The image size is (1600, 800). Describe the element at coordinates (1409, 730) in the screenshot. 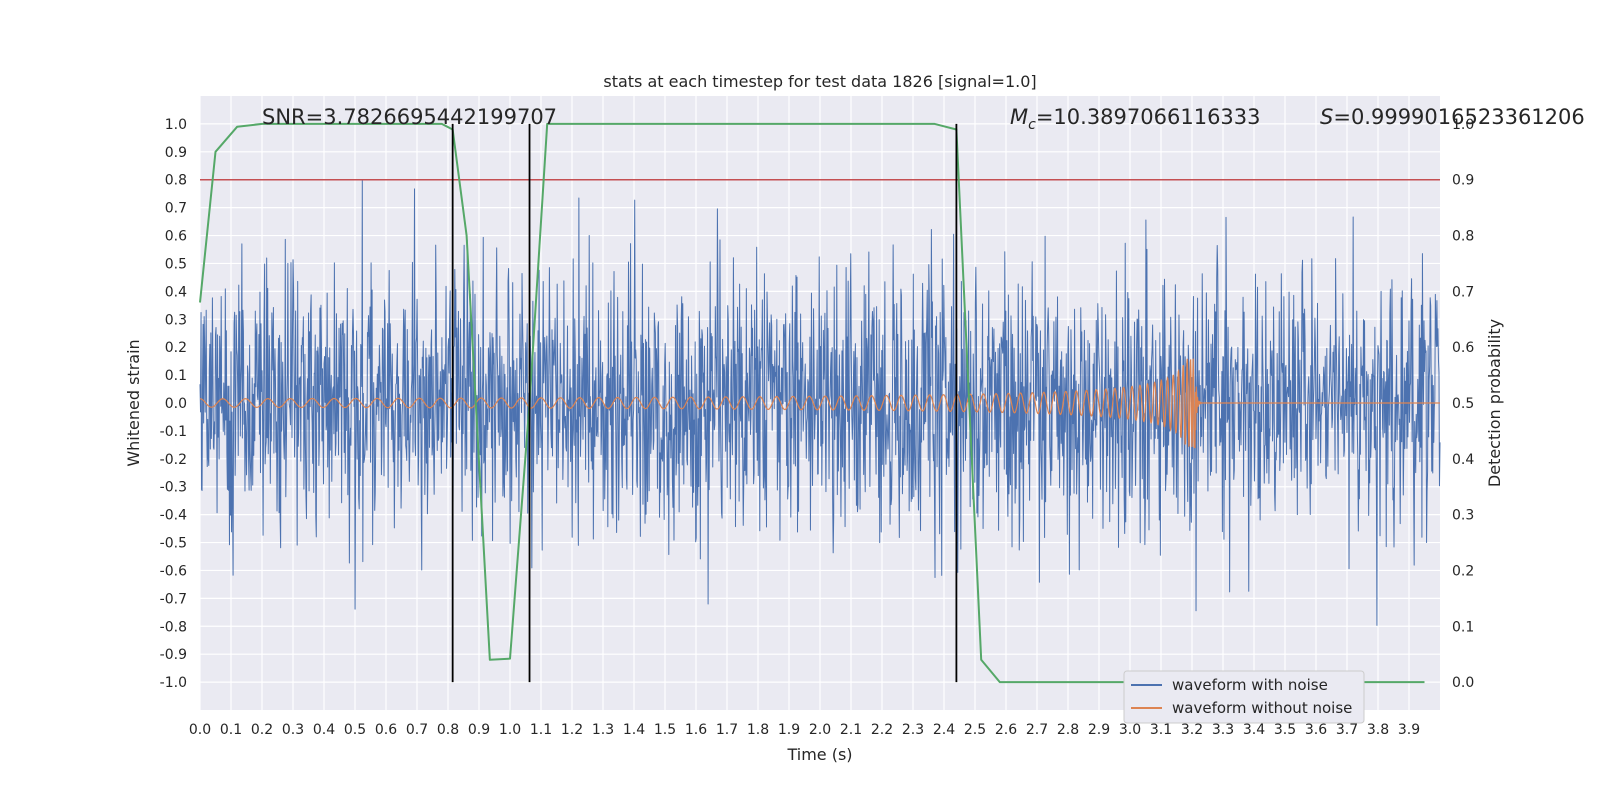

I see `x-tick-label-39: 3.9` at that location.